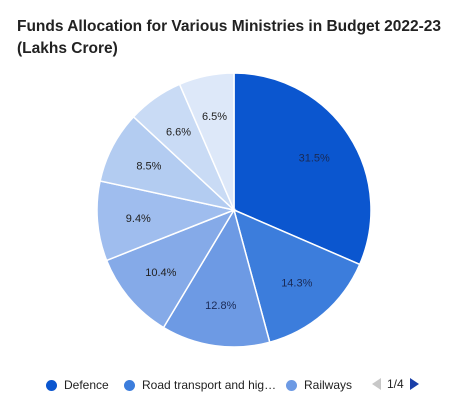 This screenshot has width=474, height=414. What do you see at coordinates (296, 284) in the screenshot?
I see `slice-label: 14.3%` at bounding box center [296, 284].